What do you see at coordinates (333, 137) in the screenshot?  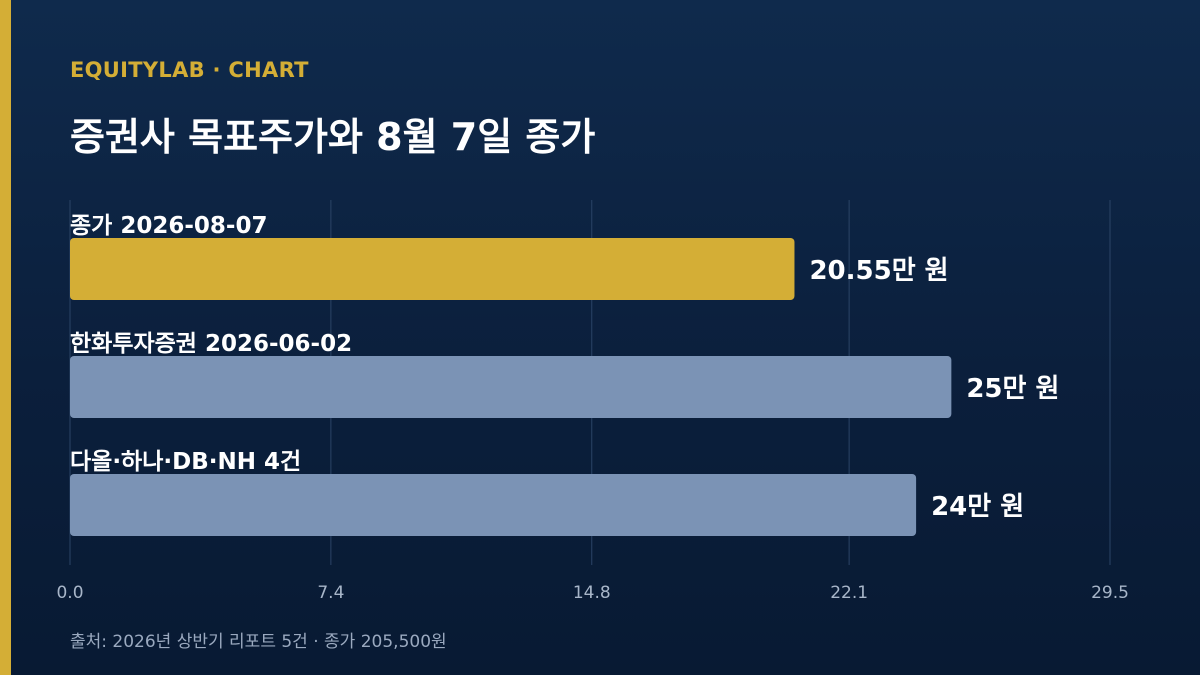 I see `chart-title: 증권사 목표주가와 8월 7일 종가` at bounding box center [333, 137].